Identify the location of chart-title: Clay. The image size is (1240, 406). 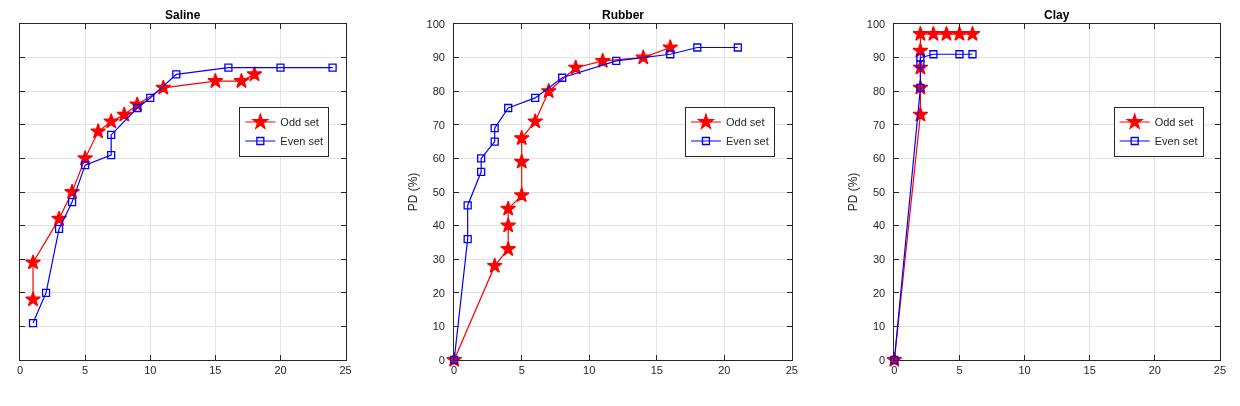
(1057, 15).